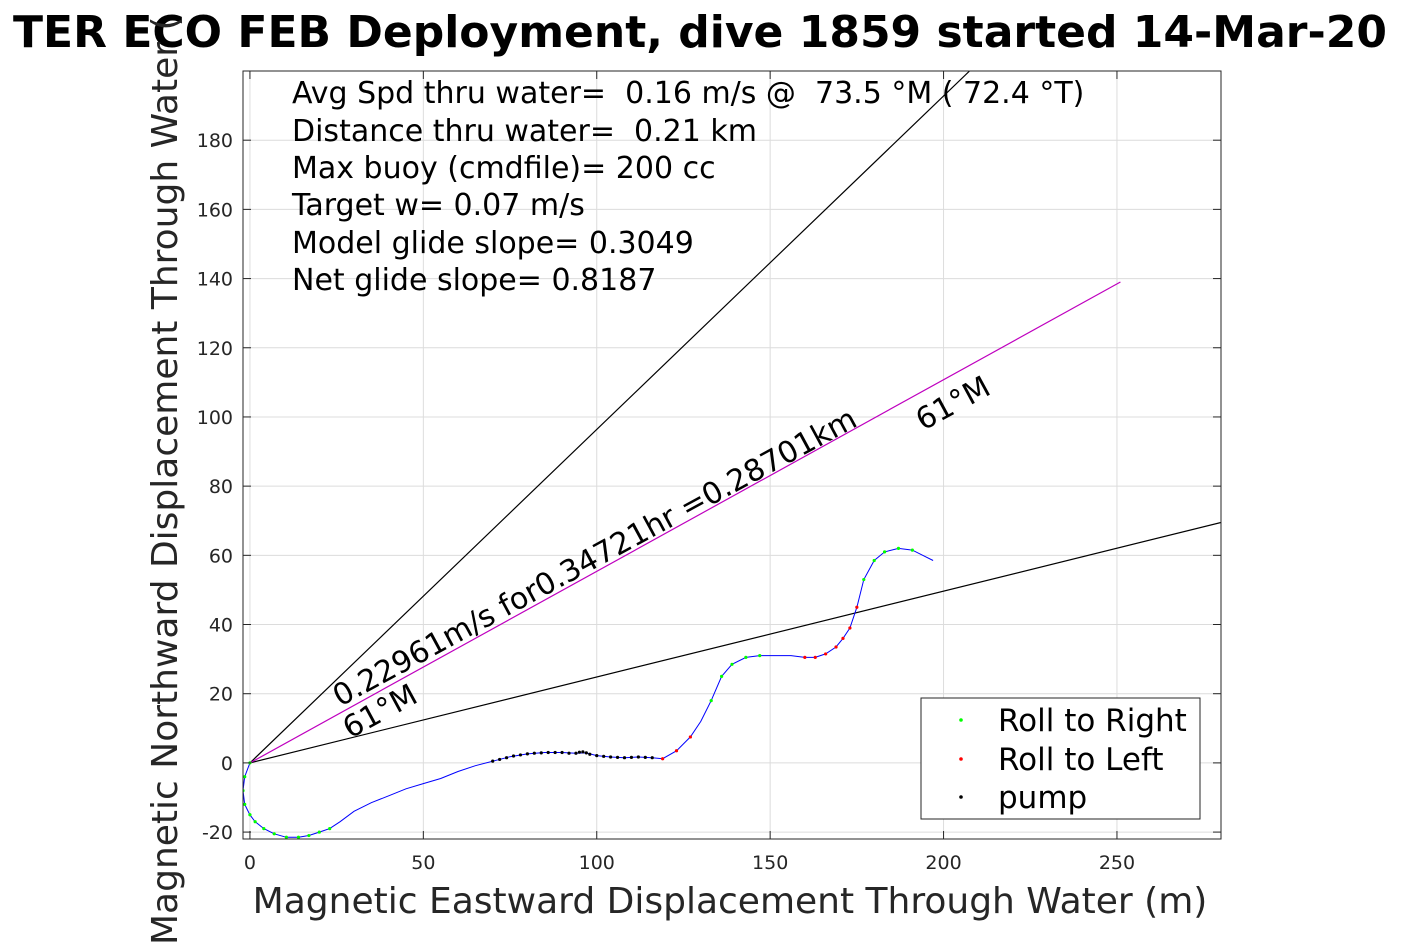  Describe the element at coordinates (524, 131) in the screenshot. I see `stat-distance: Distance thru water= 0.21 km` at that location.